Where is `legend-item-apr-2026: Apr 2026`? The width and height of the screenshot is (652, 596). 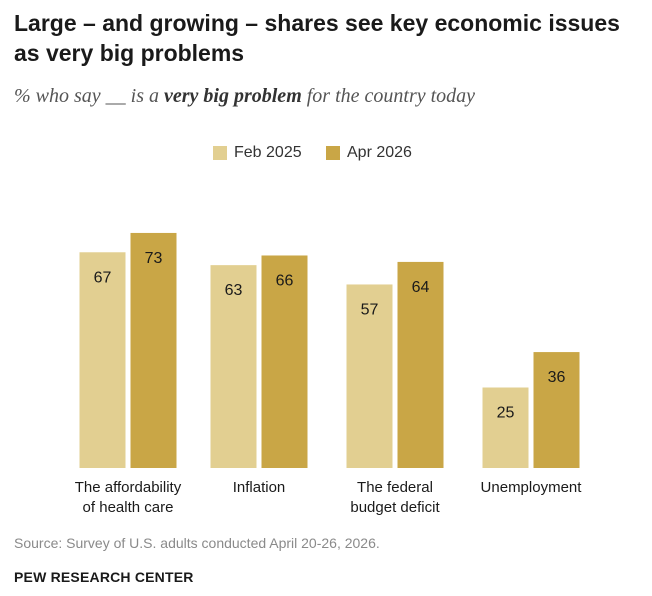
legend-item-apr-2026: Apr 2026 is located at coordinates (369, 153).